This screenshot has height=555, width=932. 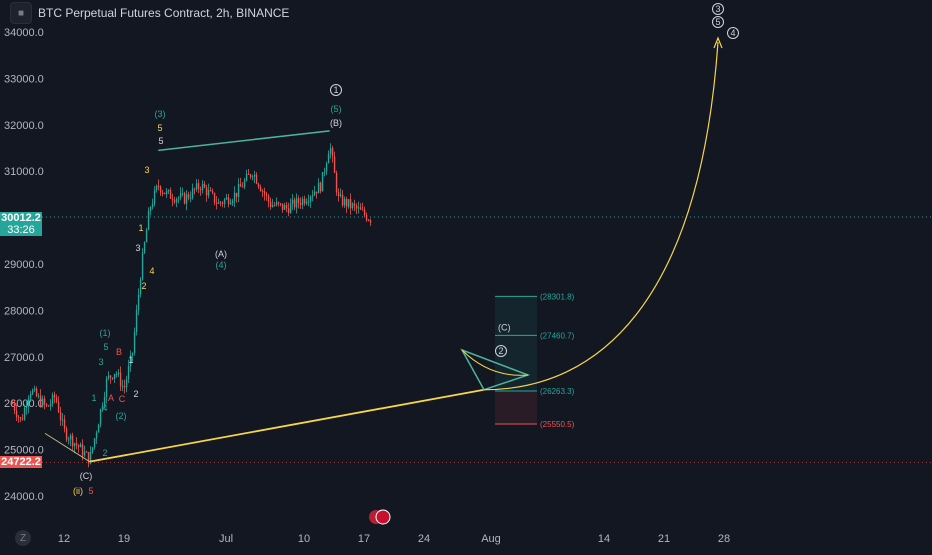 I want to click on time-label: Aug, so click(x=491, y=539).